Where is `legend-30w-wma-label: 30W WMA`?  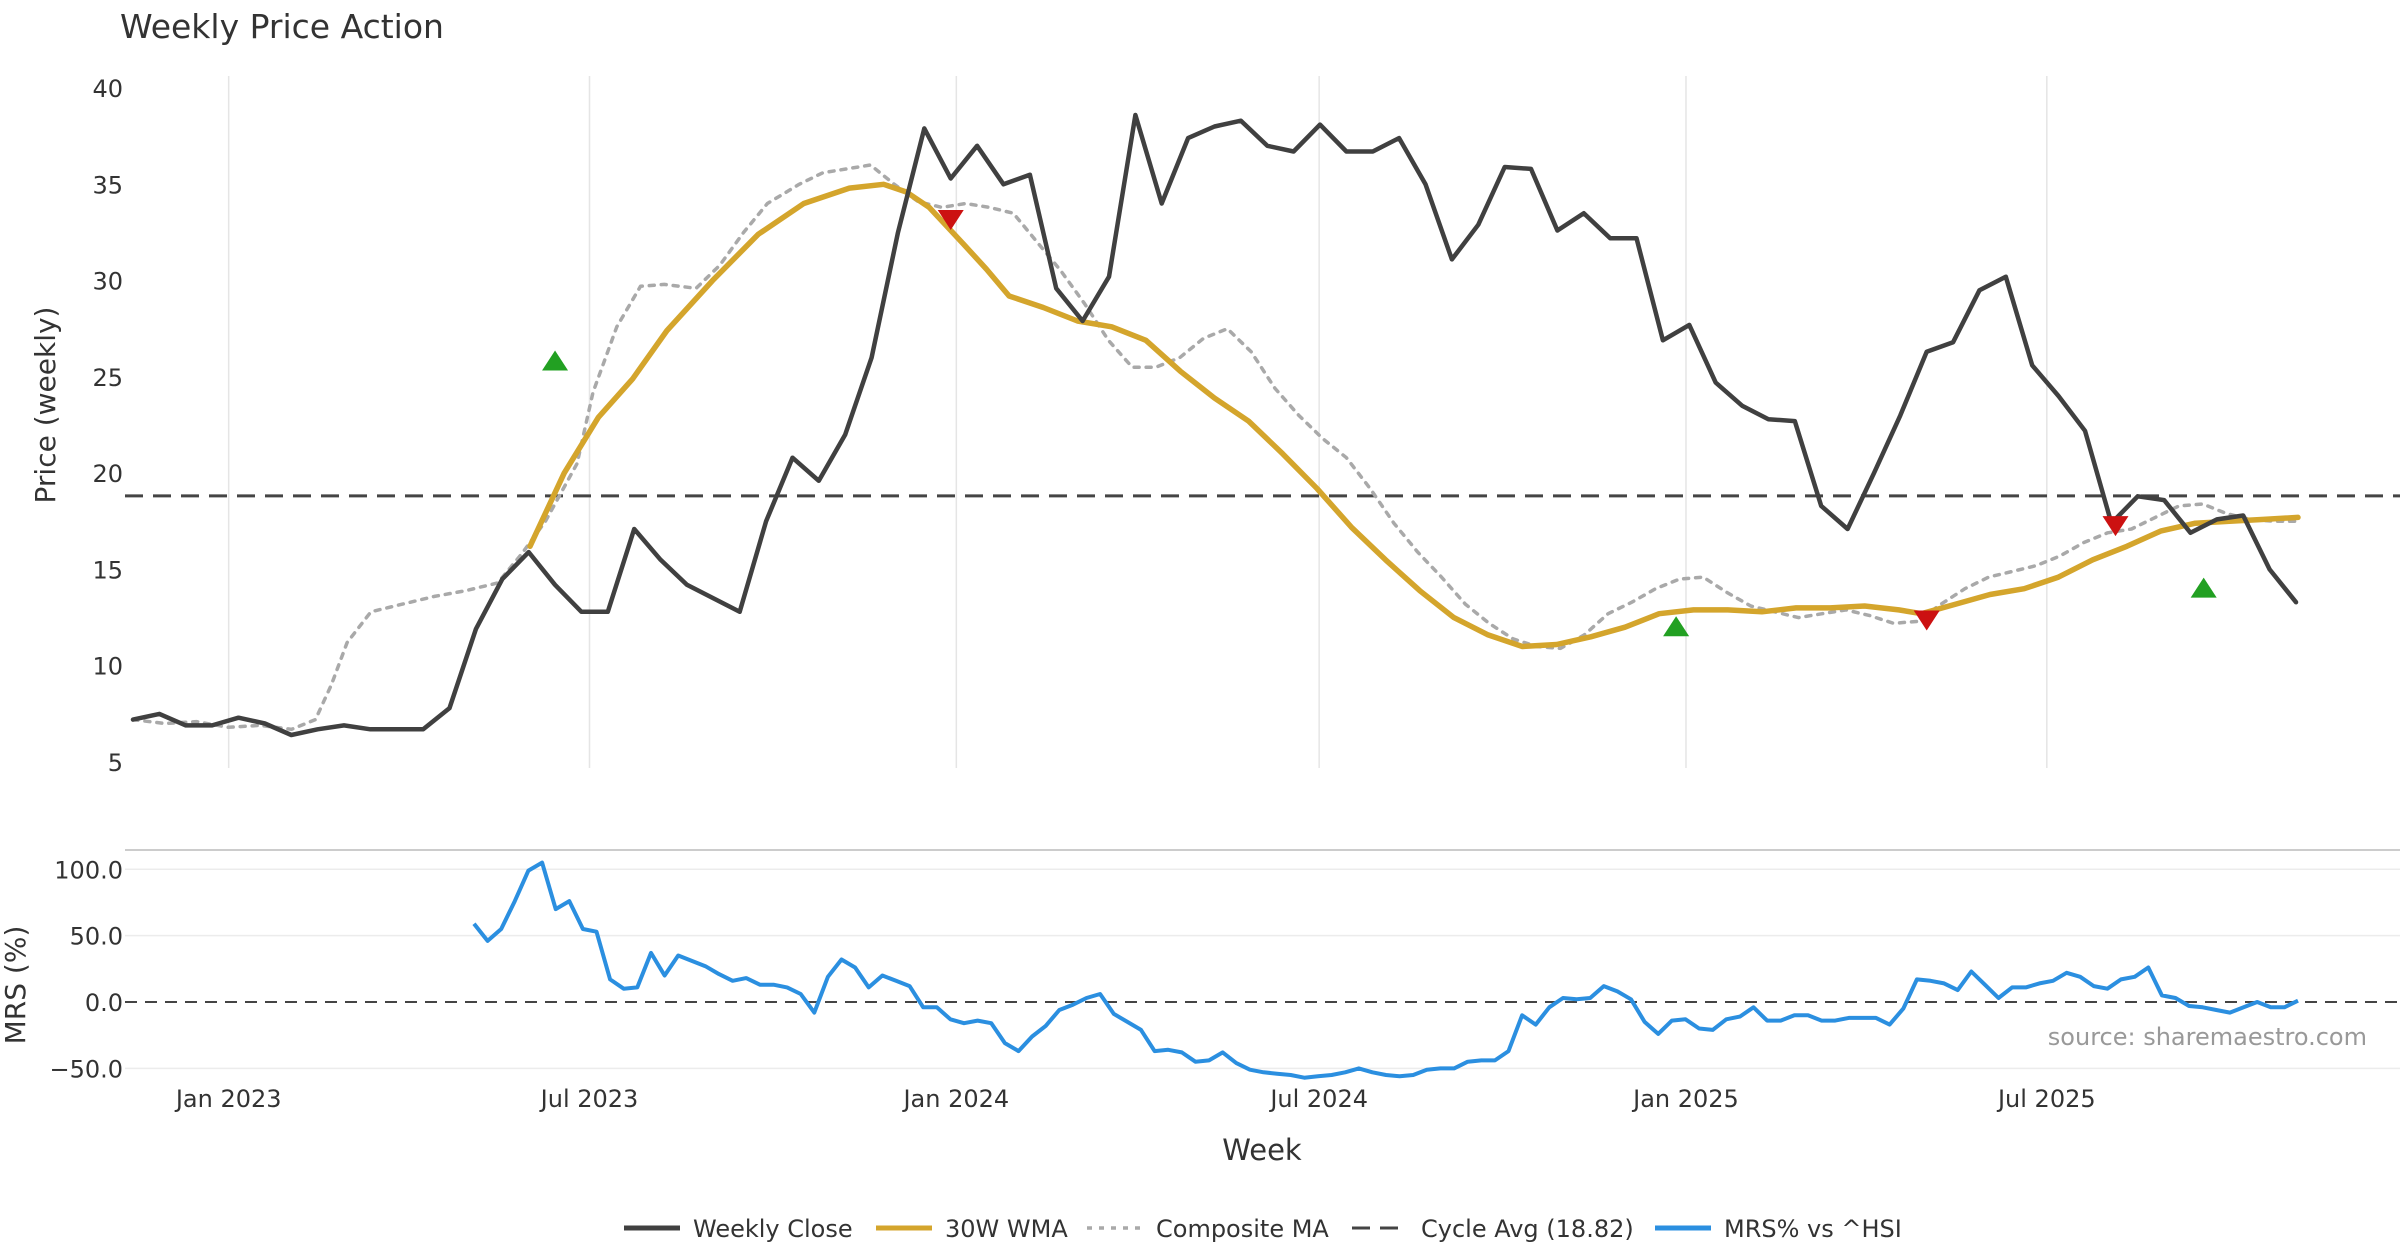 legend-30w-wma-label: 30W WMA is located at coordinates (1006, 1229).